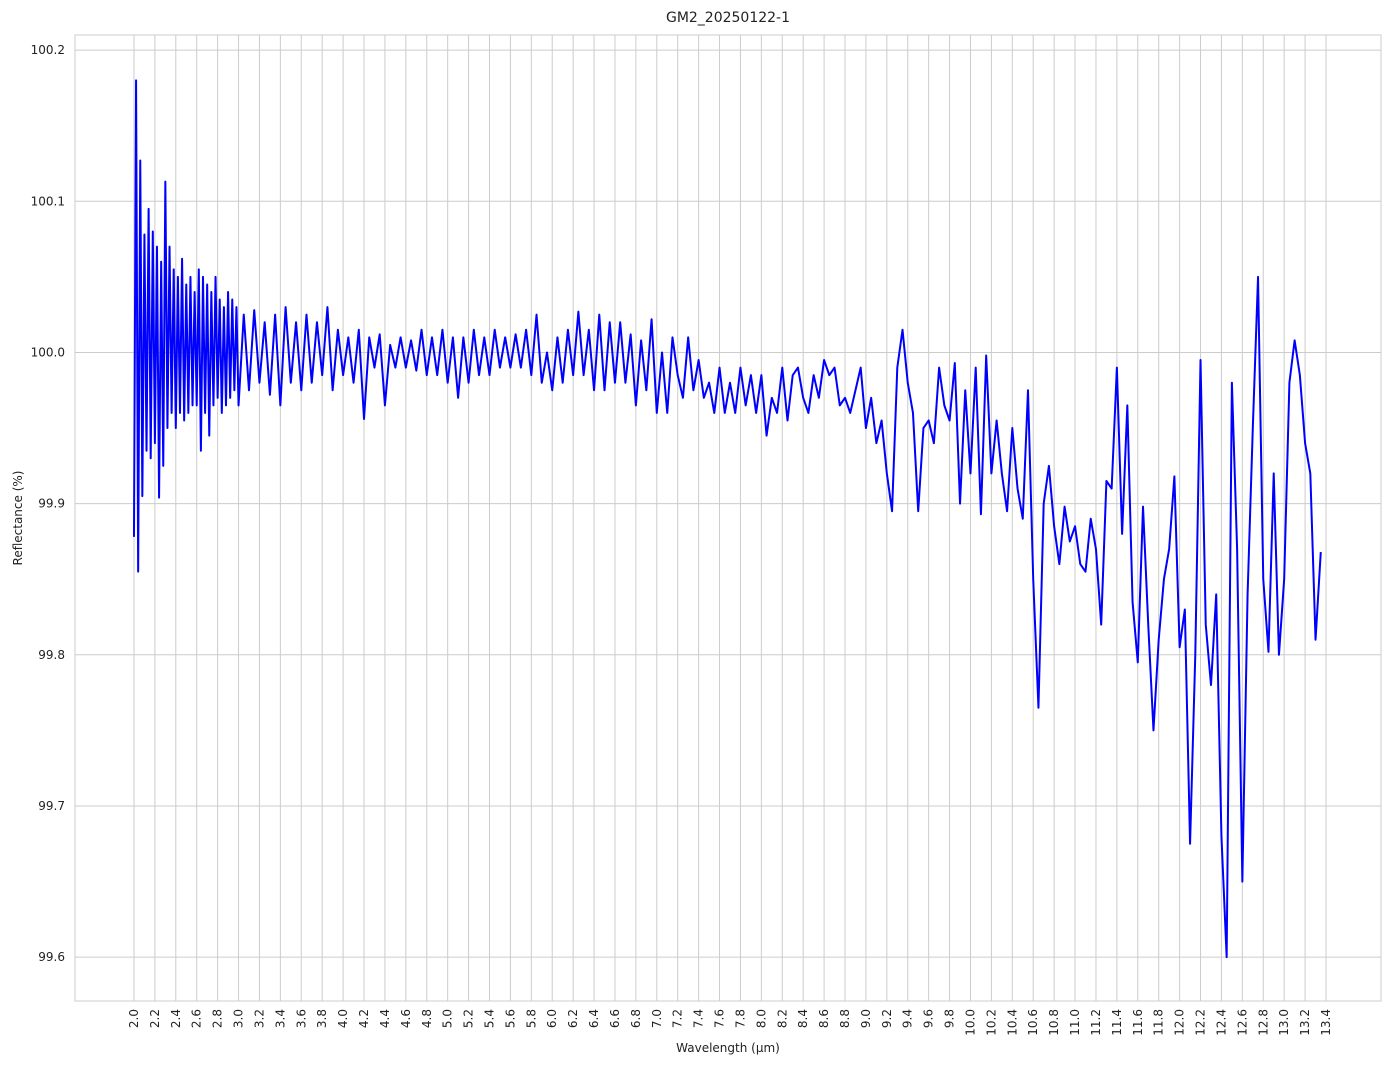 The width and height of the screenshot is (1394, 1073). I want to click on x-tick-label: 5.6, so click(510, 1018).